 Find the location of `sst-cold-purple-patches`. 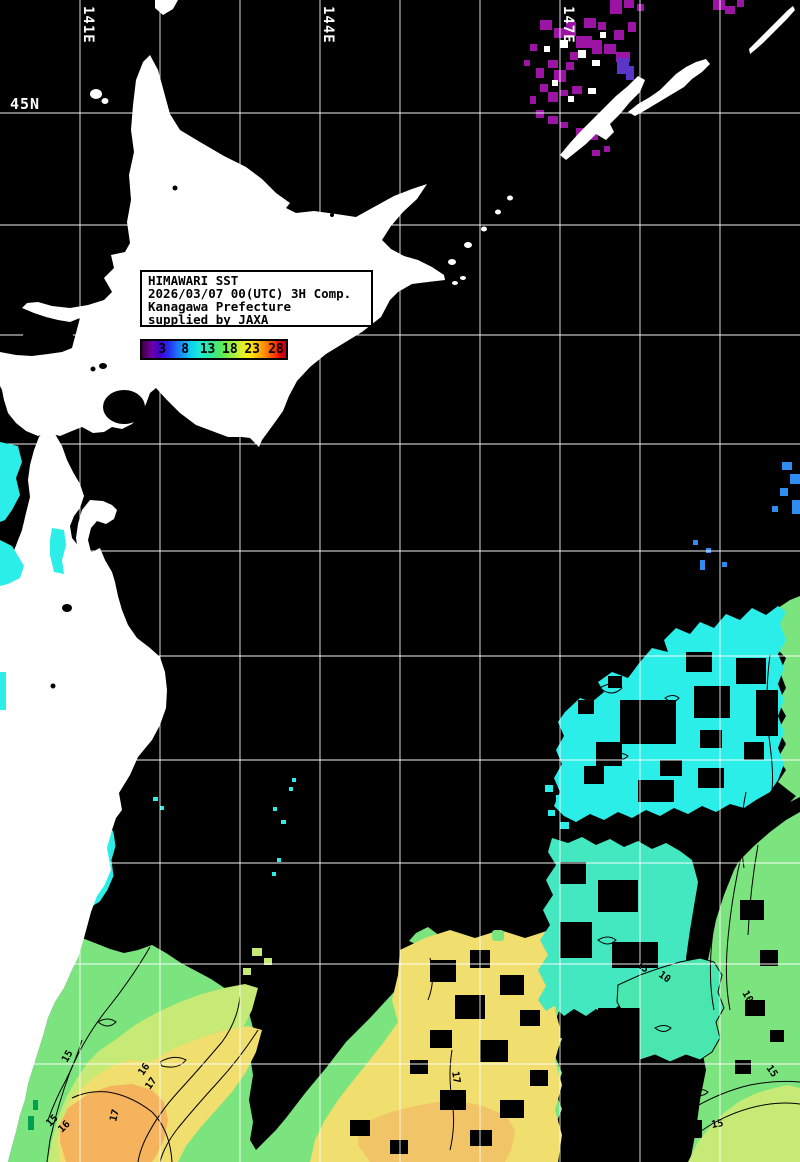

sst-cold-purple-patches is located at coordinates (634, 78).